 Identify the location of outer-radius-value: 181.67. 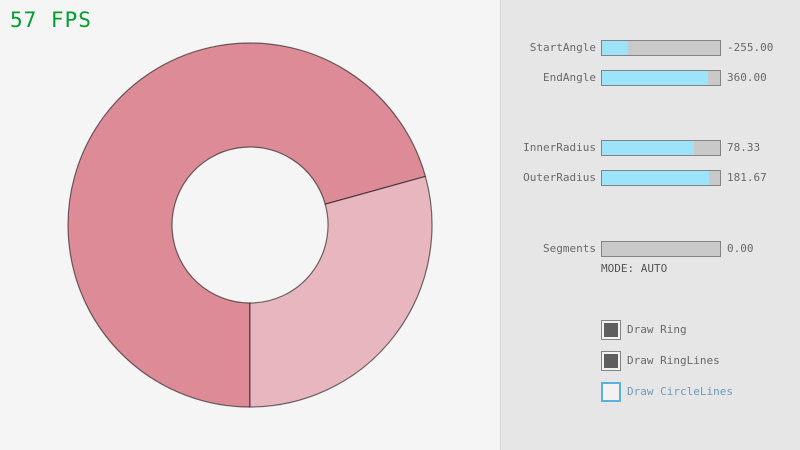
(747, 177).